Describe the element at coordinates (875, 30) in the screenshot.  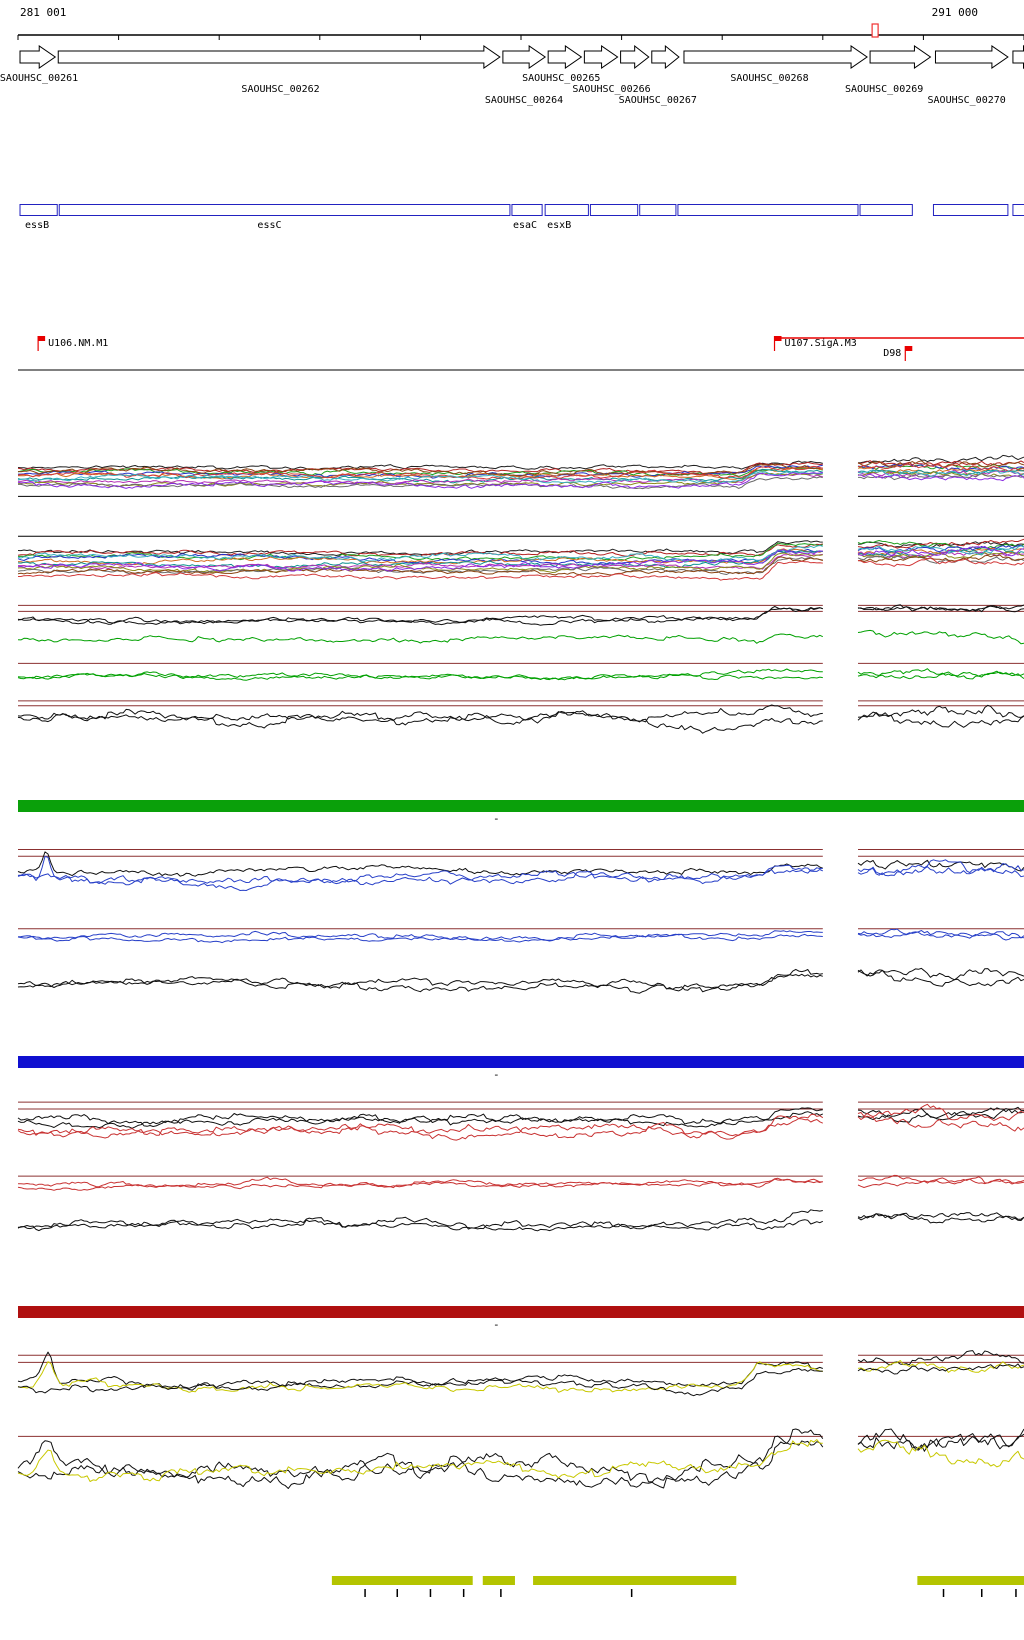
I see `ruler-selection-marker` at that location.